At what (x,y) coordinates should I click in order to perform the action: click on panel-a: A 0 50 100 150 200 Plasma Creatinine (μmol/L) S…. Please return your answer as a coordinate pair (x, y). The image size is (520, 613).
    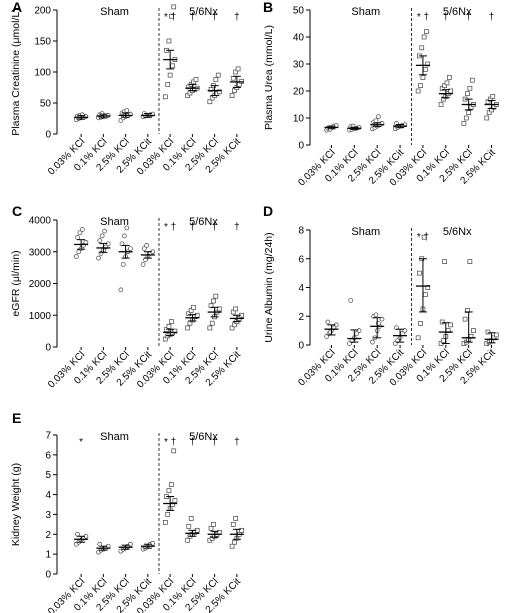
    Looking at the image, I should click on (127, 89).